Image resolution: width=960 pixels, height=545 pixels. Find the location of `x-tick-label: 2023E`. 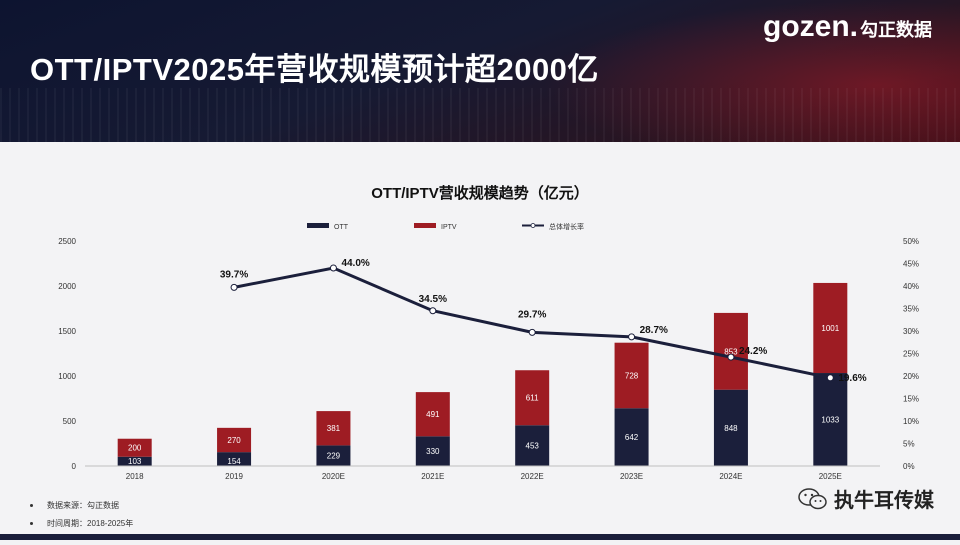

x-tick-label: 2023E is located at coordinates (631, 476).